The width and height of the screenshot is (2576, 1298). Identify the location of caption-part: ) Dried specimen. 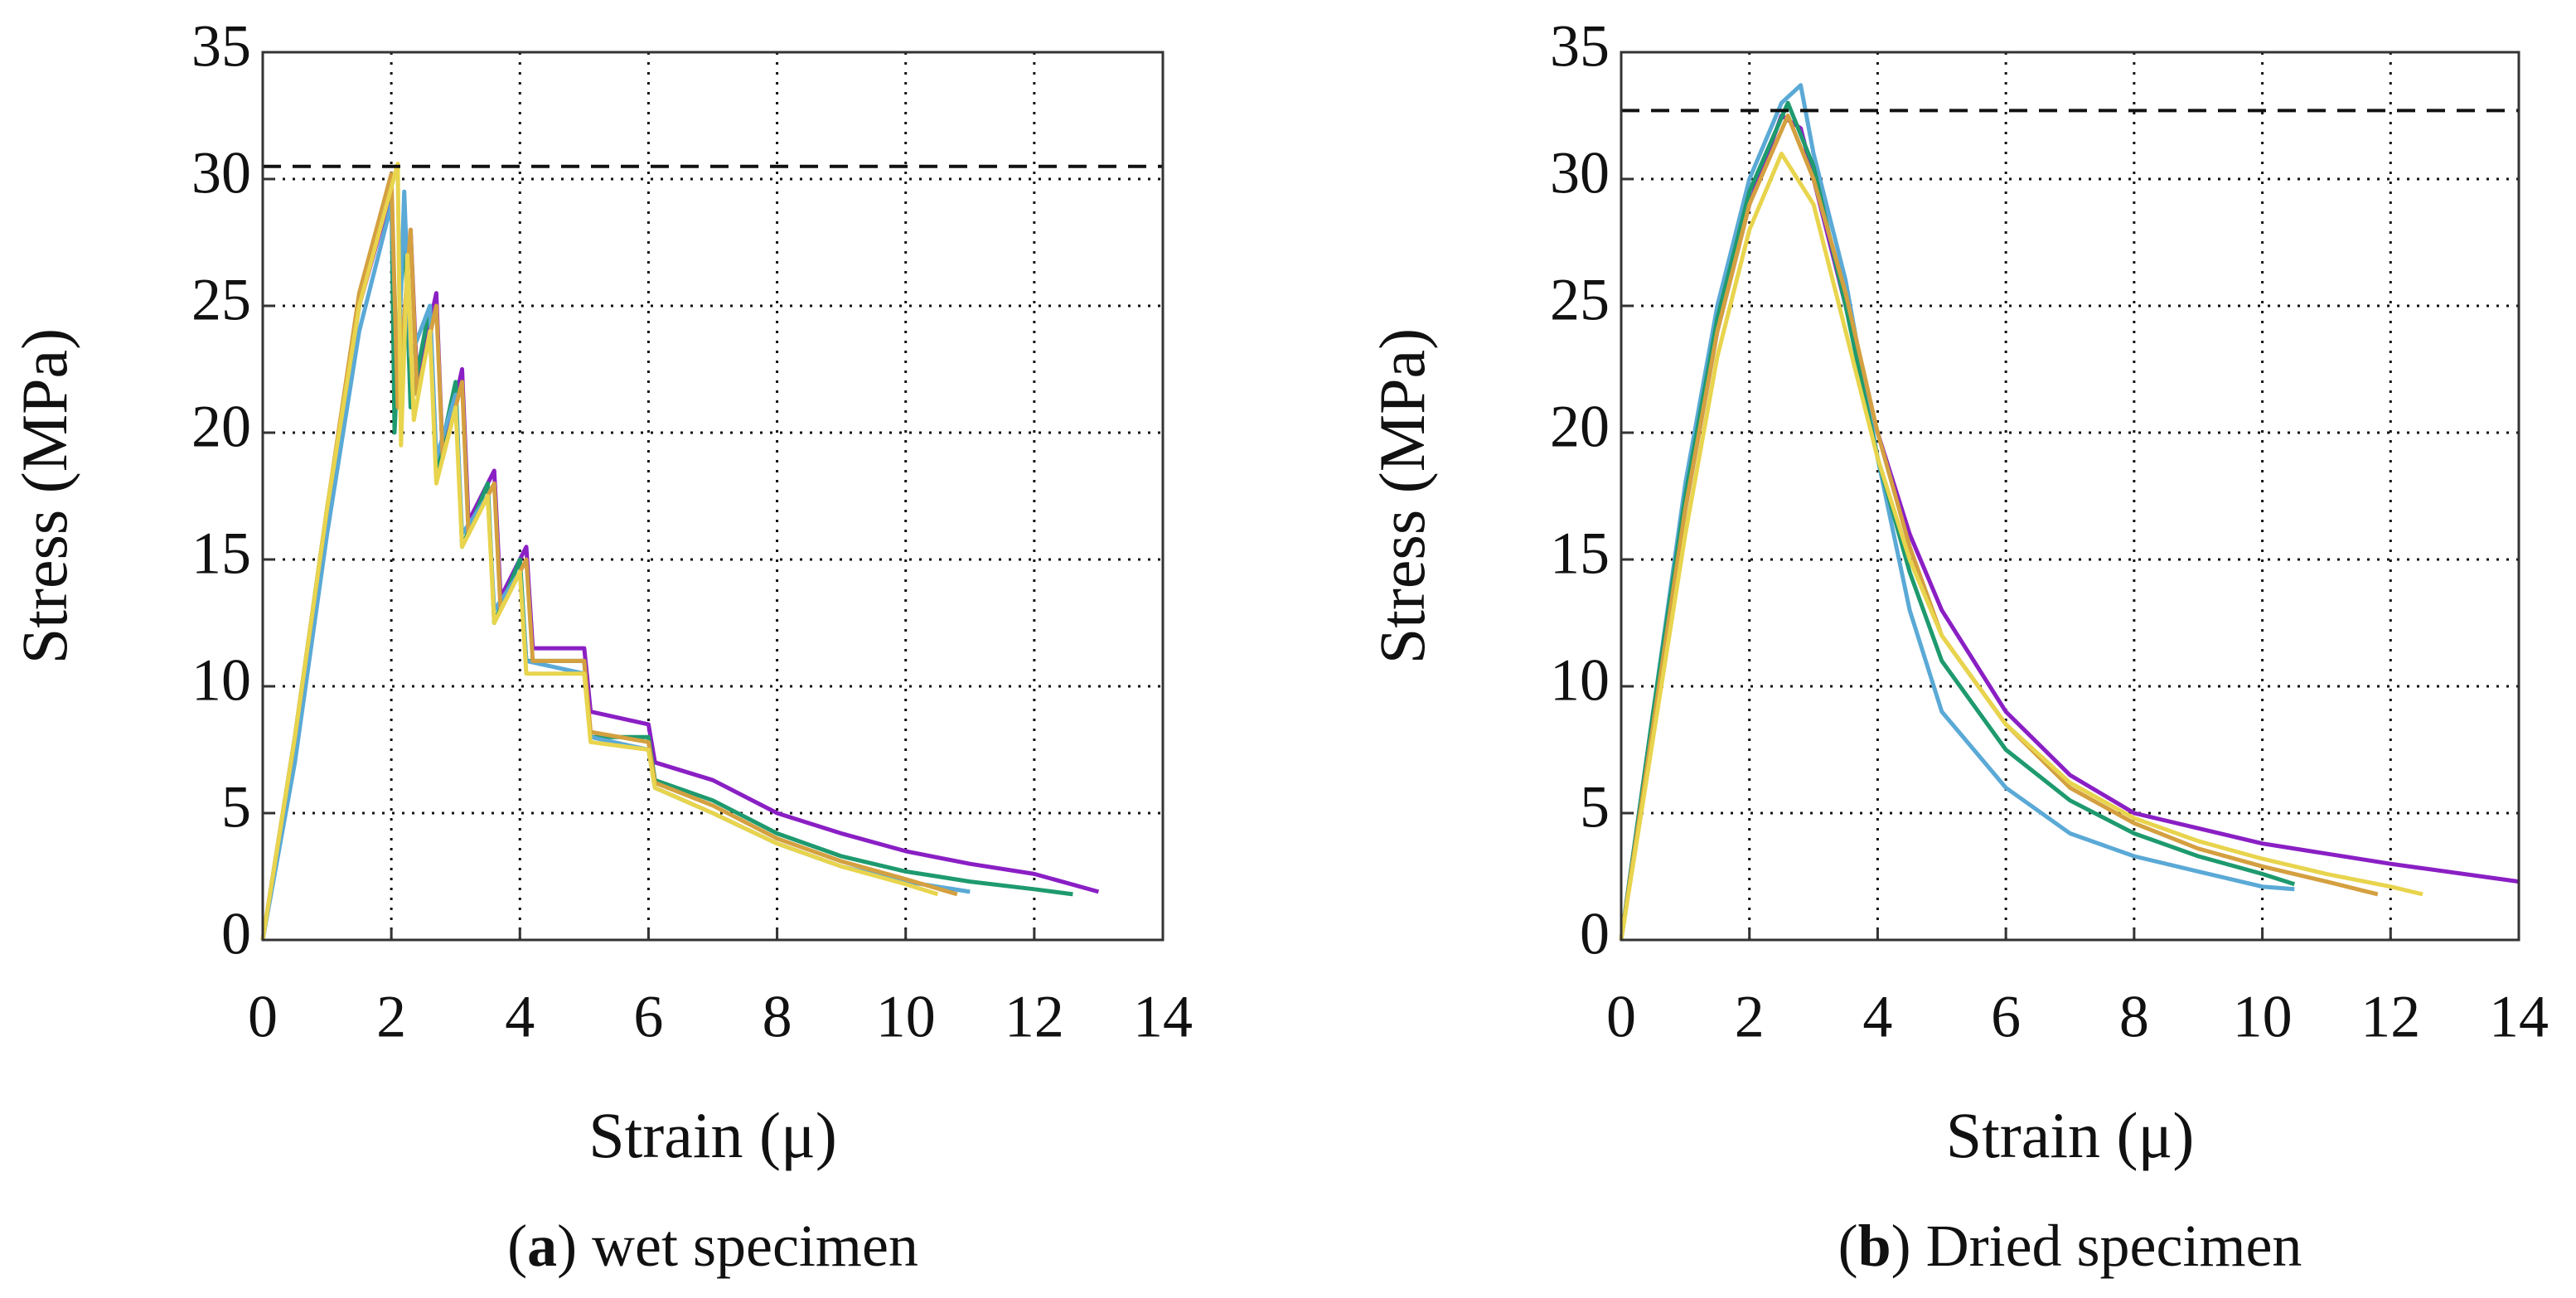
(2096, 1246).